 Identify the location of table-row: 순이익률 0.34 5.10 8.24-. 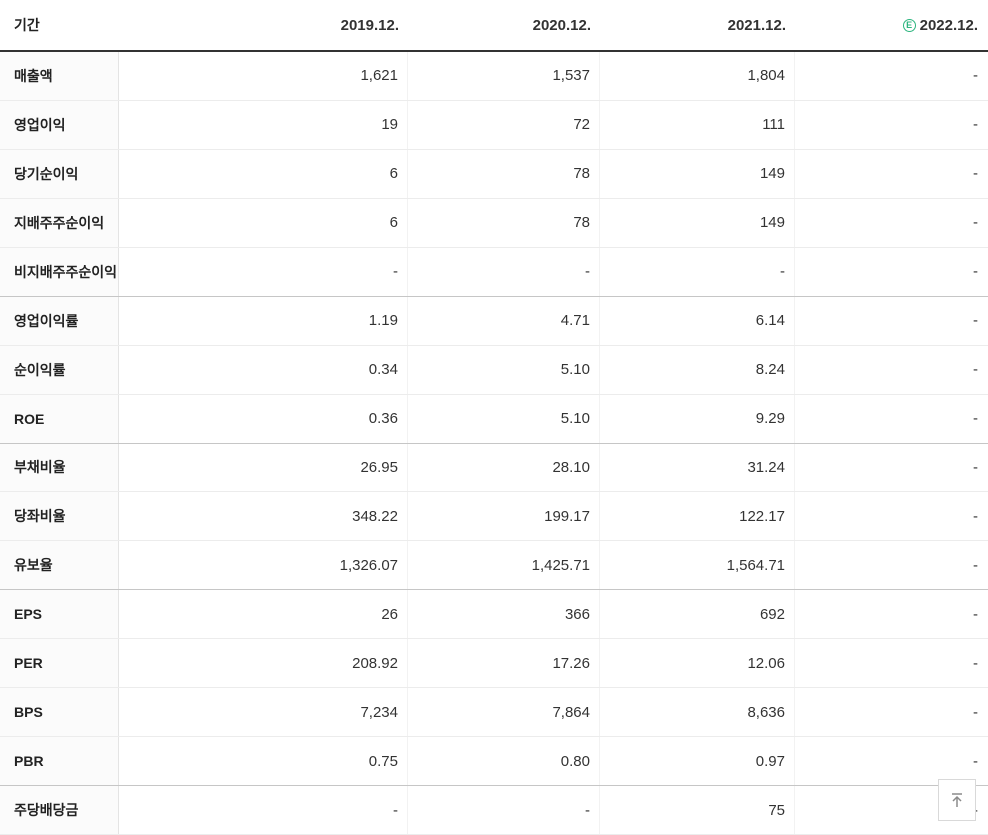
(494, 370).